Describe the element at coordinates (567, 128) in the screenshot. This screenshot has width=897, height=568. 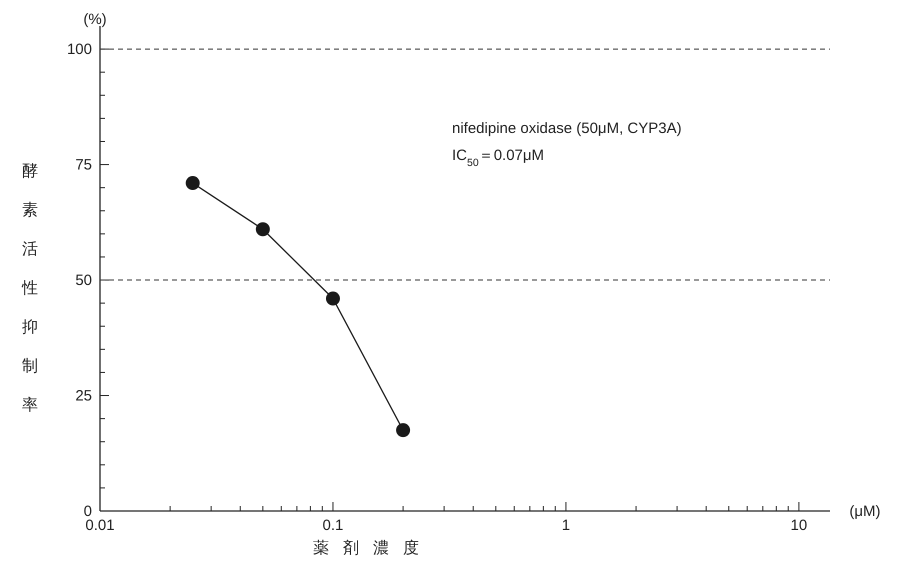
I see `annotation: nifedipine oxidase (50μM, CYP3A)` at that location.